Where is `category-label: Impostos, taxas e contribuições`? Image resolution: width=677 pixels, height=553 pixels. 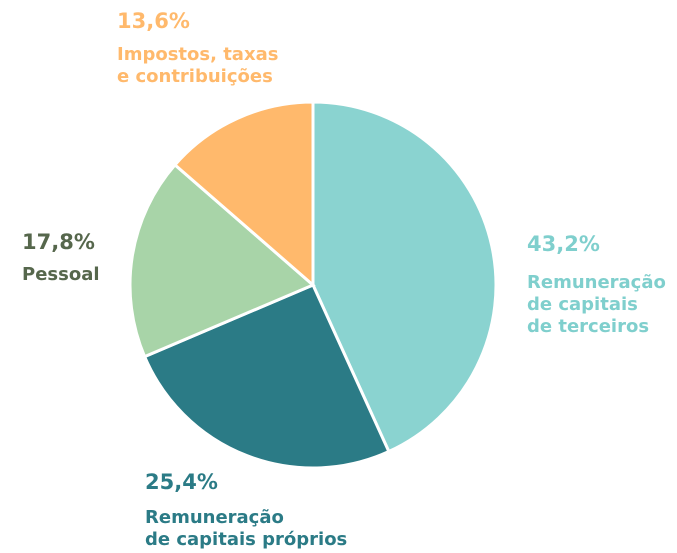 category-label: Impostos, taxas e contribuições is located at coordinates (197, 65).